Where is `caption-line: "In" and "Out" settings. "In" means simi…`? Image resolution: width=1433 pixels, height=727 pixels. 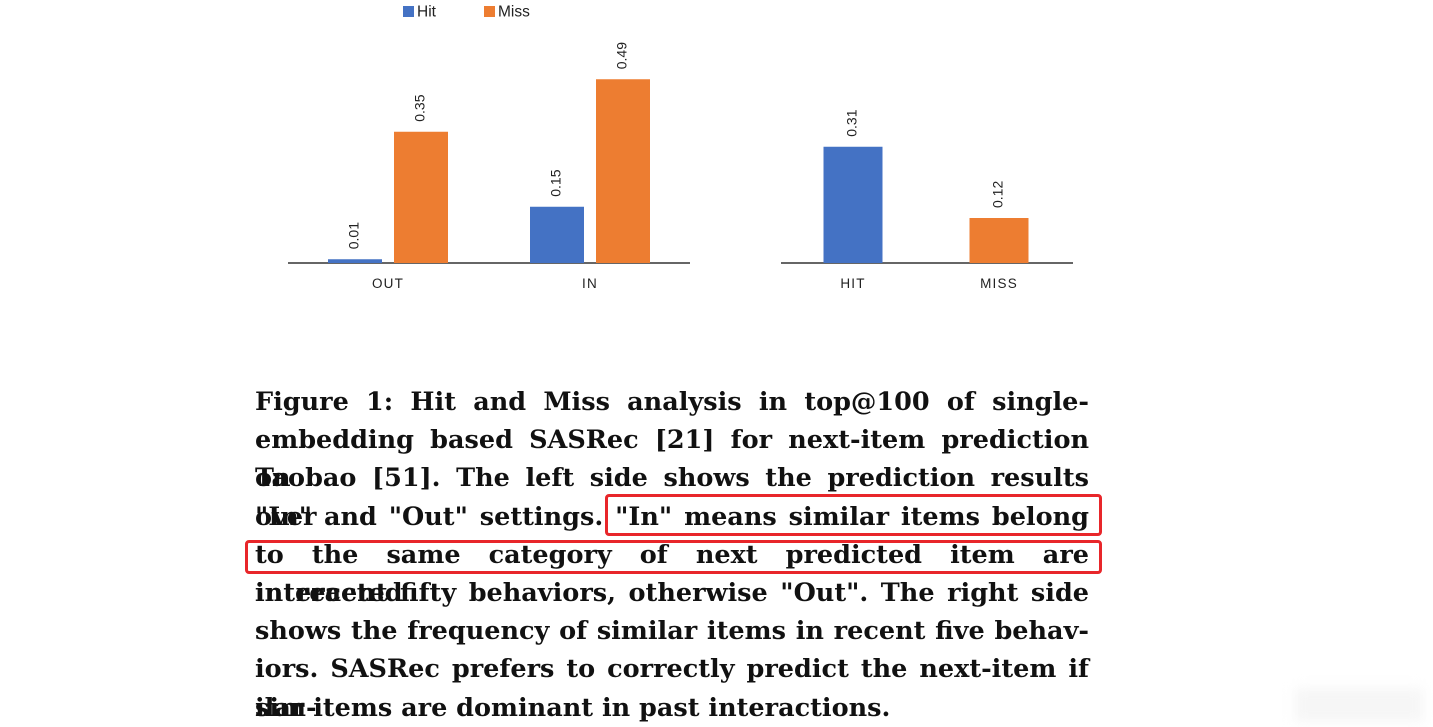
caption-line: "In" and "Out" settings. "In" means simi… is located at coordinates (672, 516).